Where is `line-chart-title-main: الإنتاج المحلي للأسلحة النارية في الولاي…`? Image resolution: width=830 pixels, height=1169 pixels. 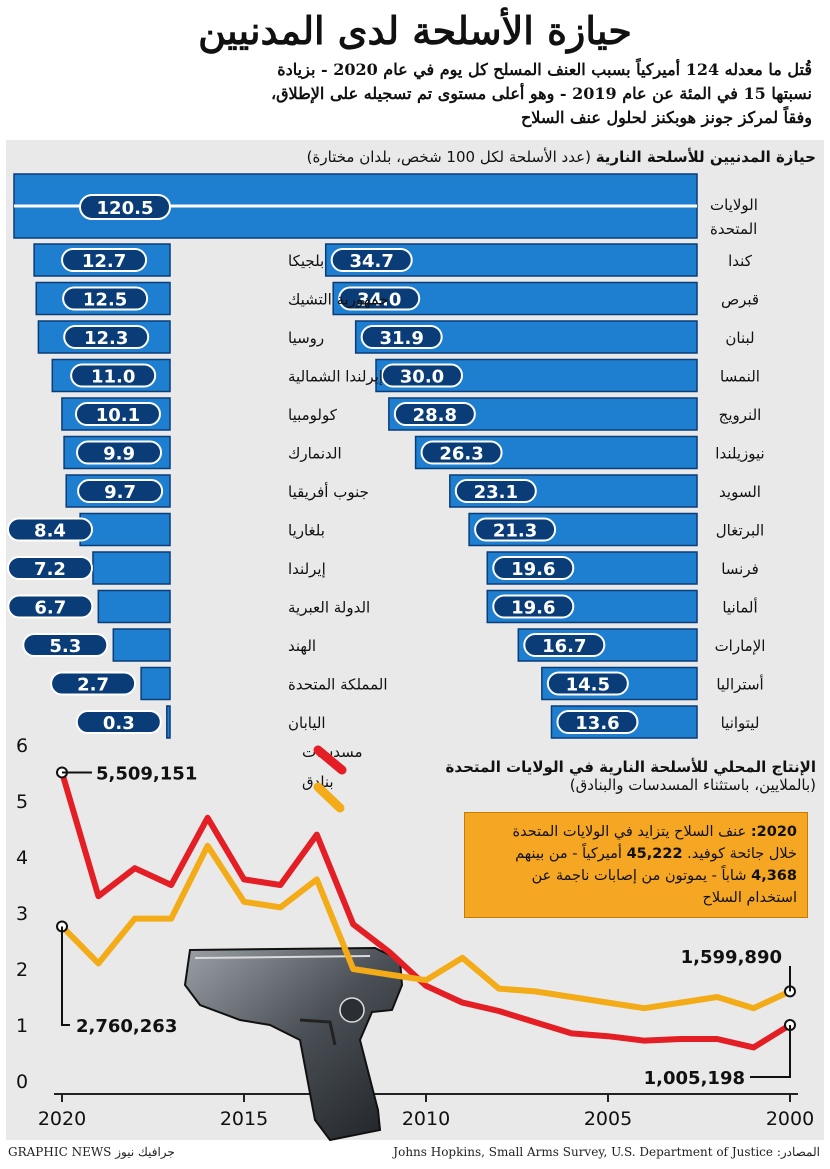 line-chart-title-main: الإنتاج المحلي للأسلحة النارية في الولاي… is located at coordinates (630, 767).